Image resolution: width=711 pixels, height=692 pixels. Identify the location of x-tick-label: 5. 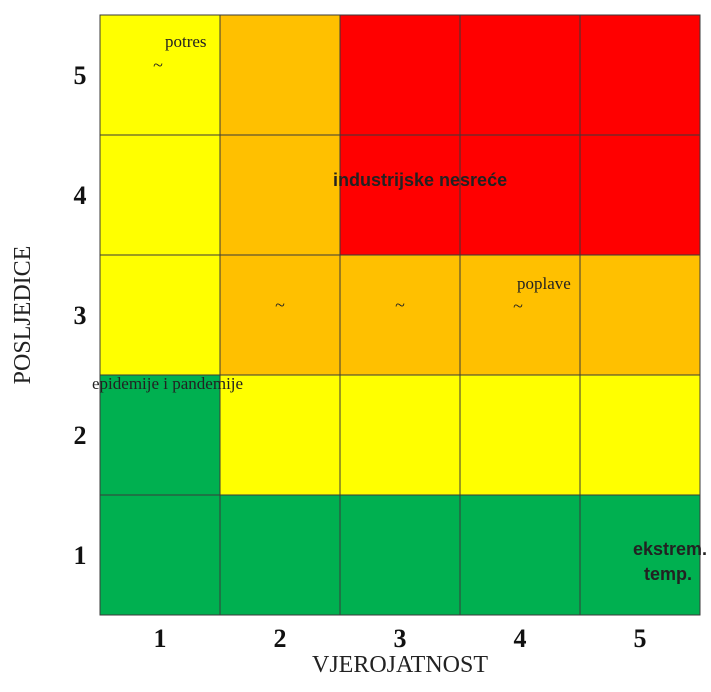
(640, 638).